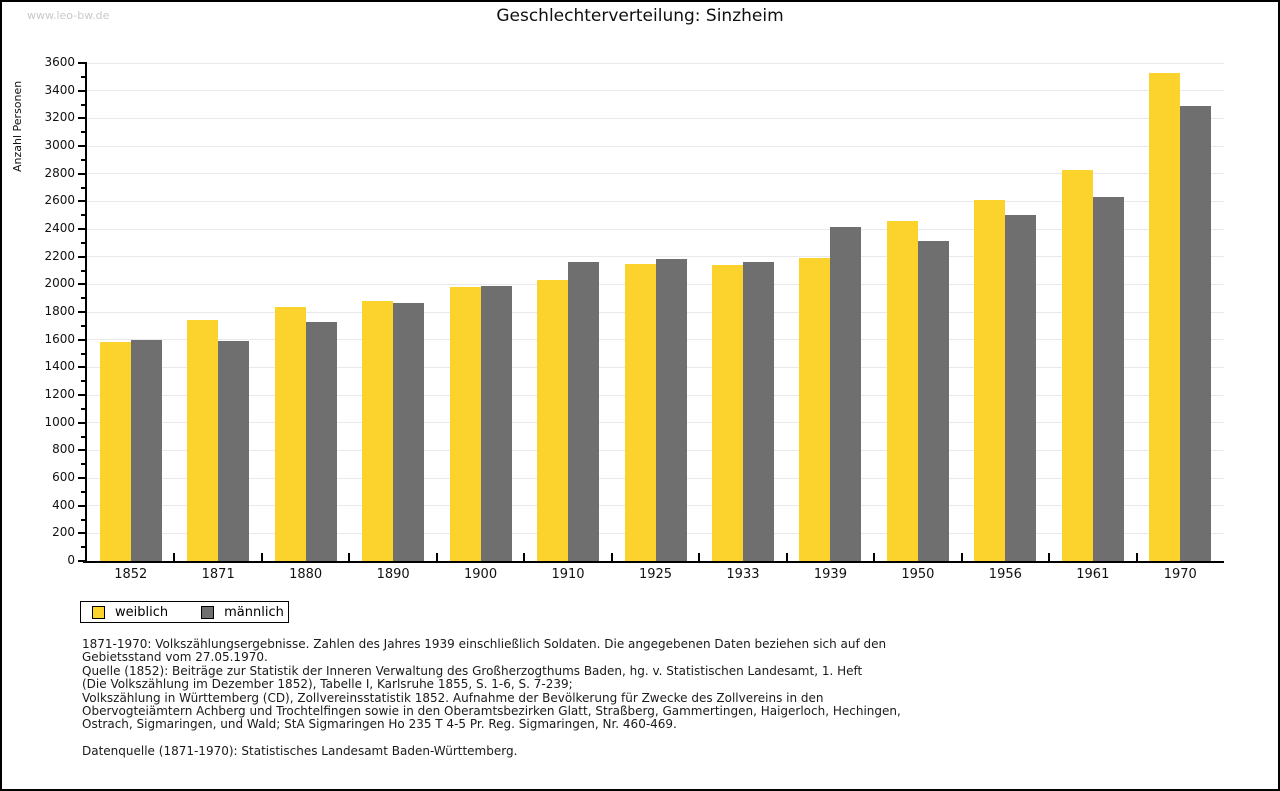 The height and width of the screenshot is (791, 1280). Describe the element at coordinates (321, 441) in the screenshot. I see `bar-männlich-1880` at that location.